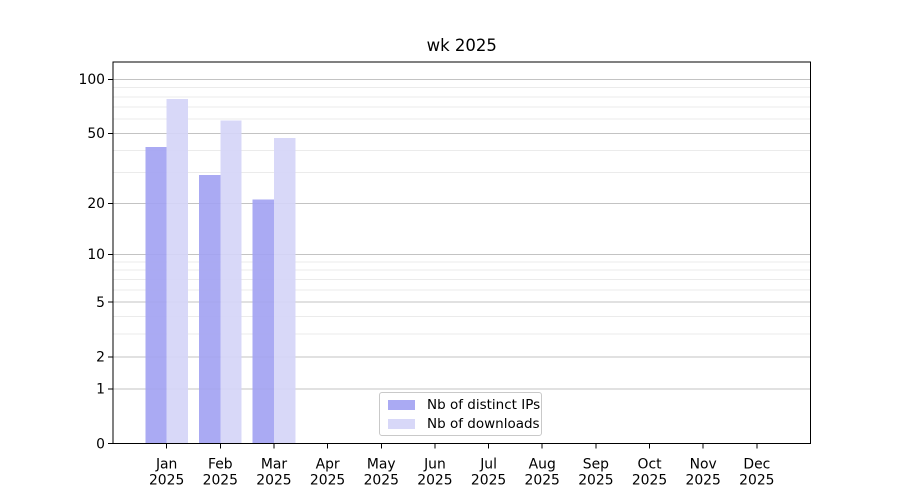 The height and width of the screenshot is (500, 900). I want to click on legend: Nb of distinct IPs Nb of downloads, so click(460, 414).